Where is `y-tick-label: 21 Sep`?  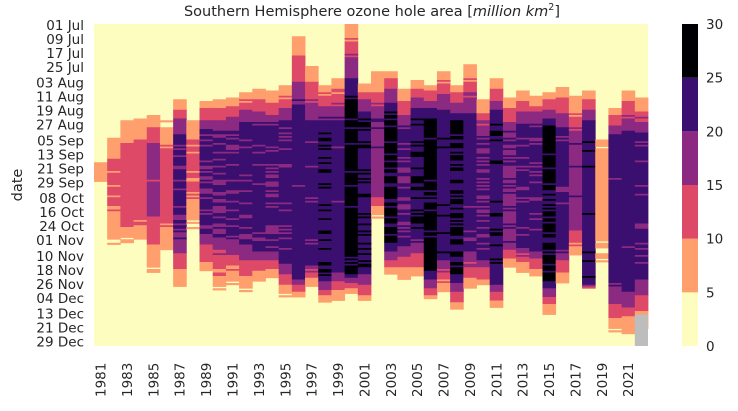 y-tick-label: 21 Sep is located at coordinates (60, 169).